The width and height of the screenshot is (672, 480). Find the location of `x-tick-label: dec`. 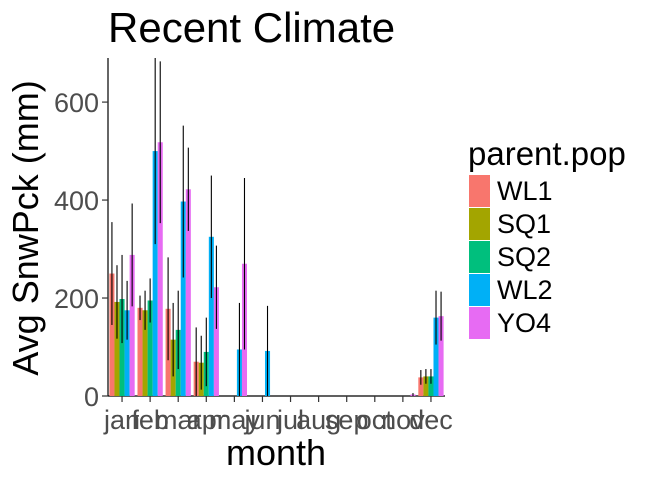

x-tick-label: dec is located at coordinates (431, 420).